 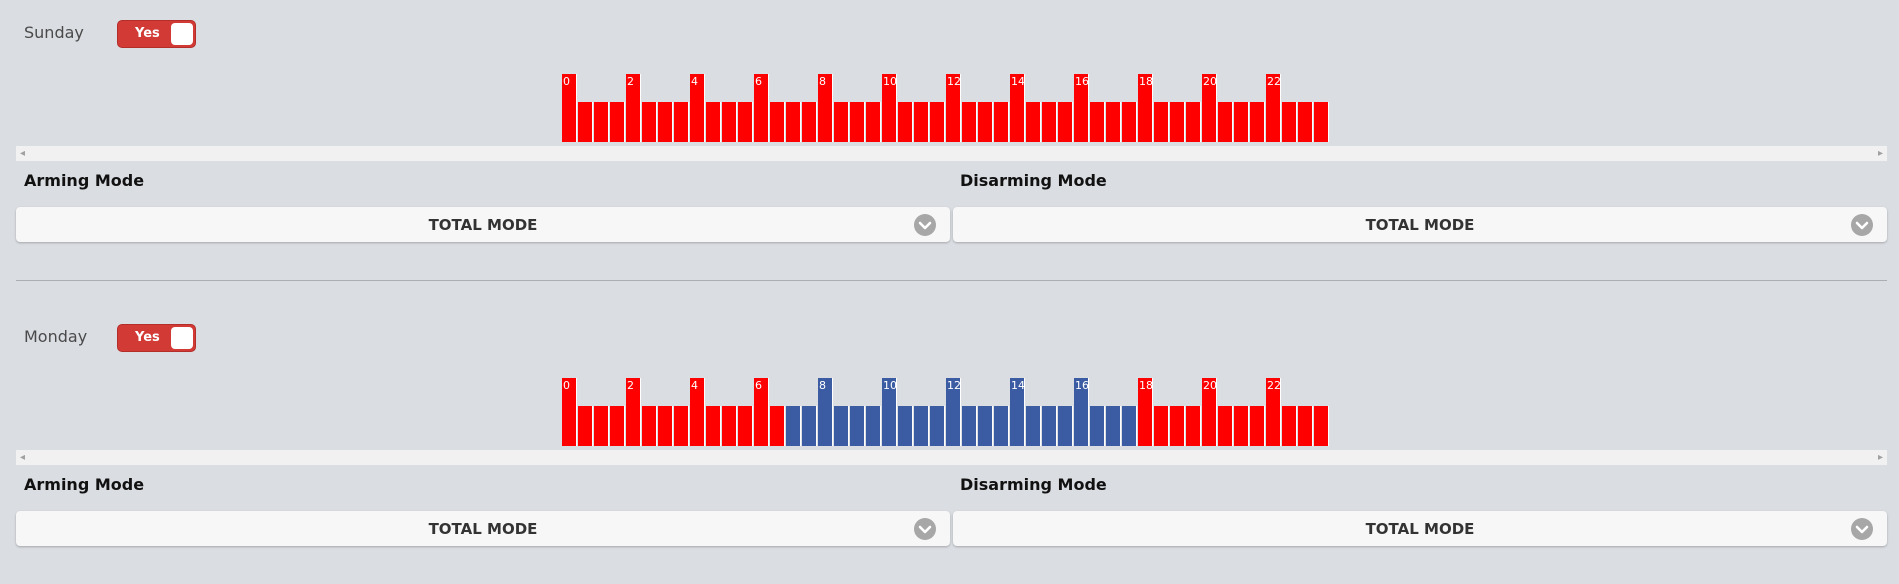 What do you see at coordinates (1209, 412) in the screenshot?
I see `hour-slot: 20` at bounding box center [1209, 412].